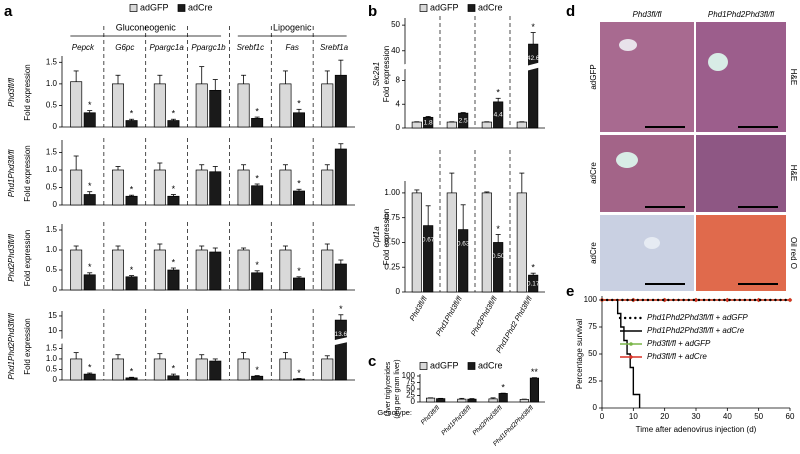 Image resolution: width=800 pixels, height=454 pixels. Describe the element at coordinates (11, 346) in the screenshot. I see `row-label: Phd1Phd2Phd3fl/fl` at that location.